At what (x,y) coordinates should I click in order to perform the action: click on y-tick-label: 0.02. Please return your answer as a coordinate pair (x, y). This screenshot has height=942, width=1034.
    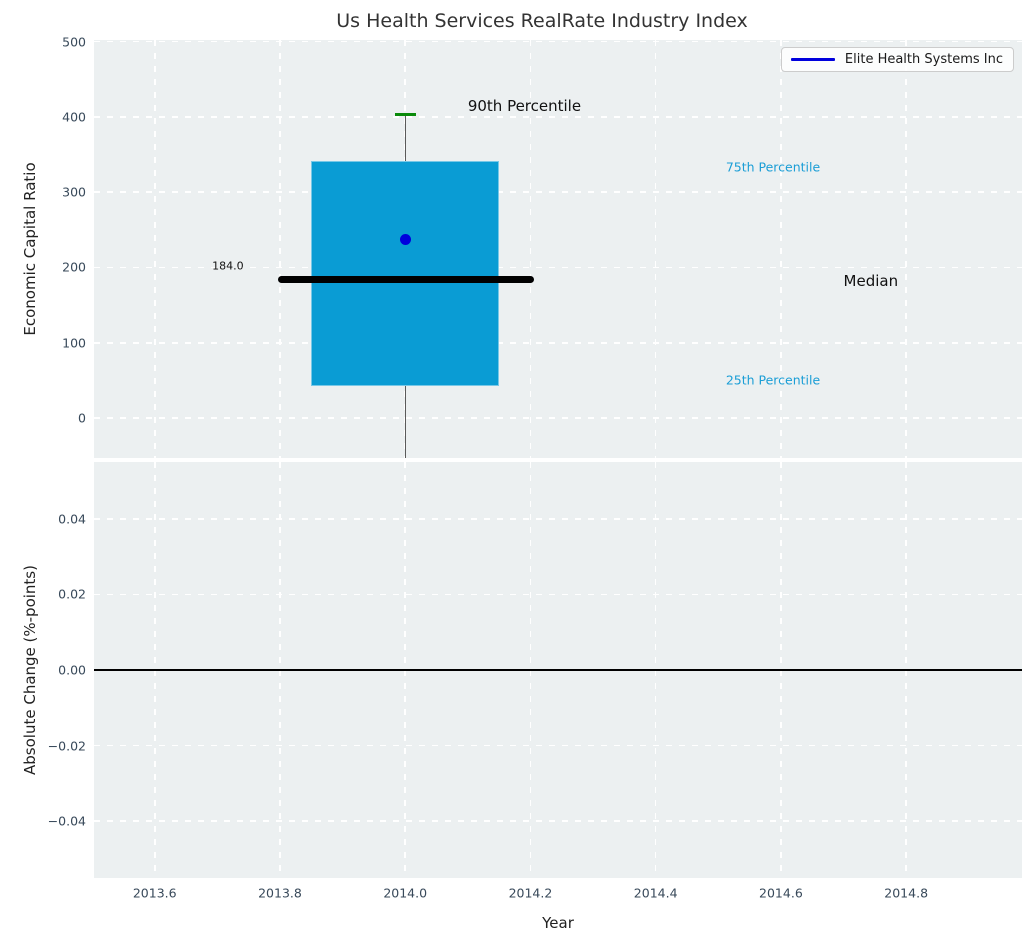
    Looking at the image, I should click on (72, 594).